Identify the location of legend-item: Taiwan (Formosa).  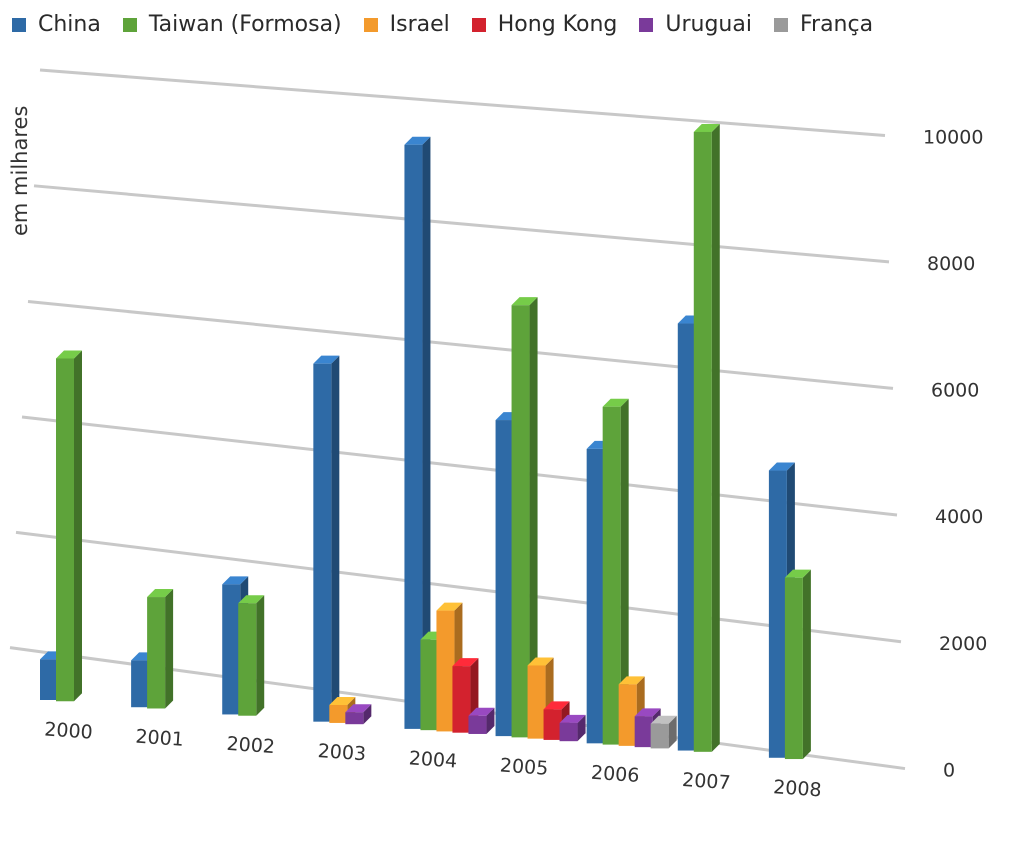
(232, 24).